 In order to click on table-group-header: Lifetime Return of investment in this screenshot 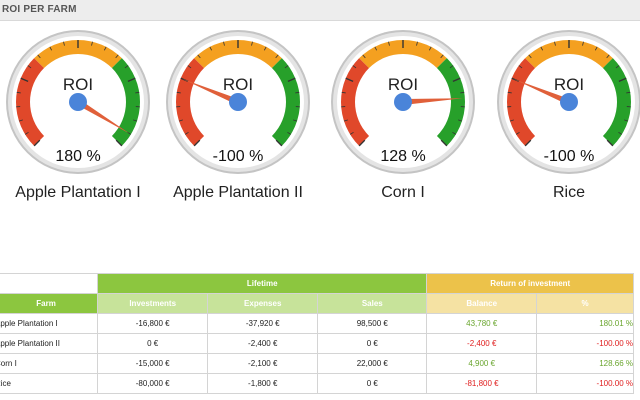, I will do `click(317, 283)`.